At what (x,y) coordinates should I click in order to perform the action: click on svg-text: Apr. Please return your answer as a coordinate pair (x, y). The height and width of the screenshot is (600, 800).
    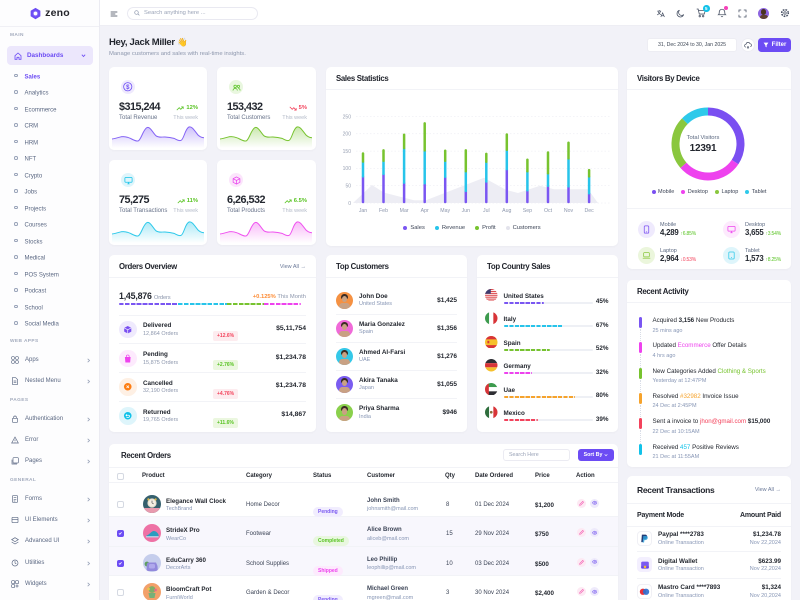
    Looking at the image, I should click on (425, 211).